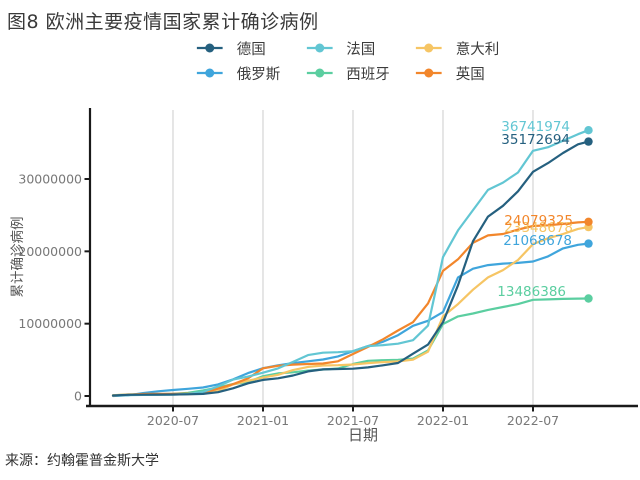  What do you see at coordinates (209, 73) in the screenshot?
I see `legend-key-russia-icon` at bounding box center [209, 73].